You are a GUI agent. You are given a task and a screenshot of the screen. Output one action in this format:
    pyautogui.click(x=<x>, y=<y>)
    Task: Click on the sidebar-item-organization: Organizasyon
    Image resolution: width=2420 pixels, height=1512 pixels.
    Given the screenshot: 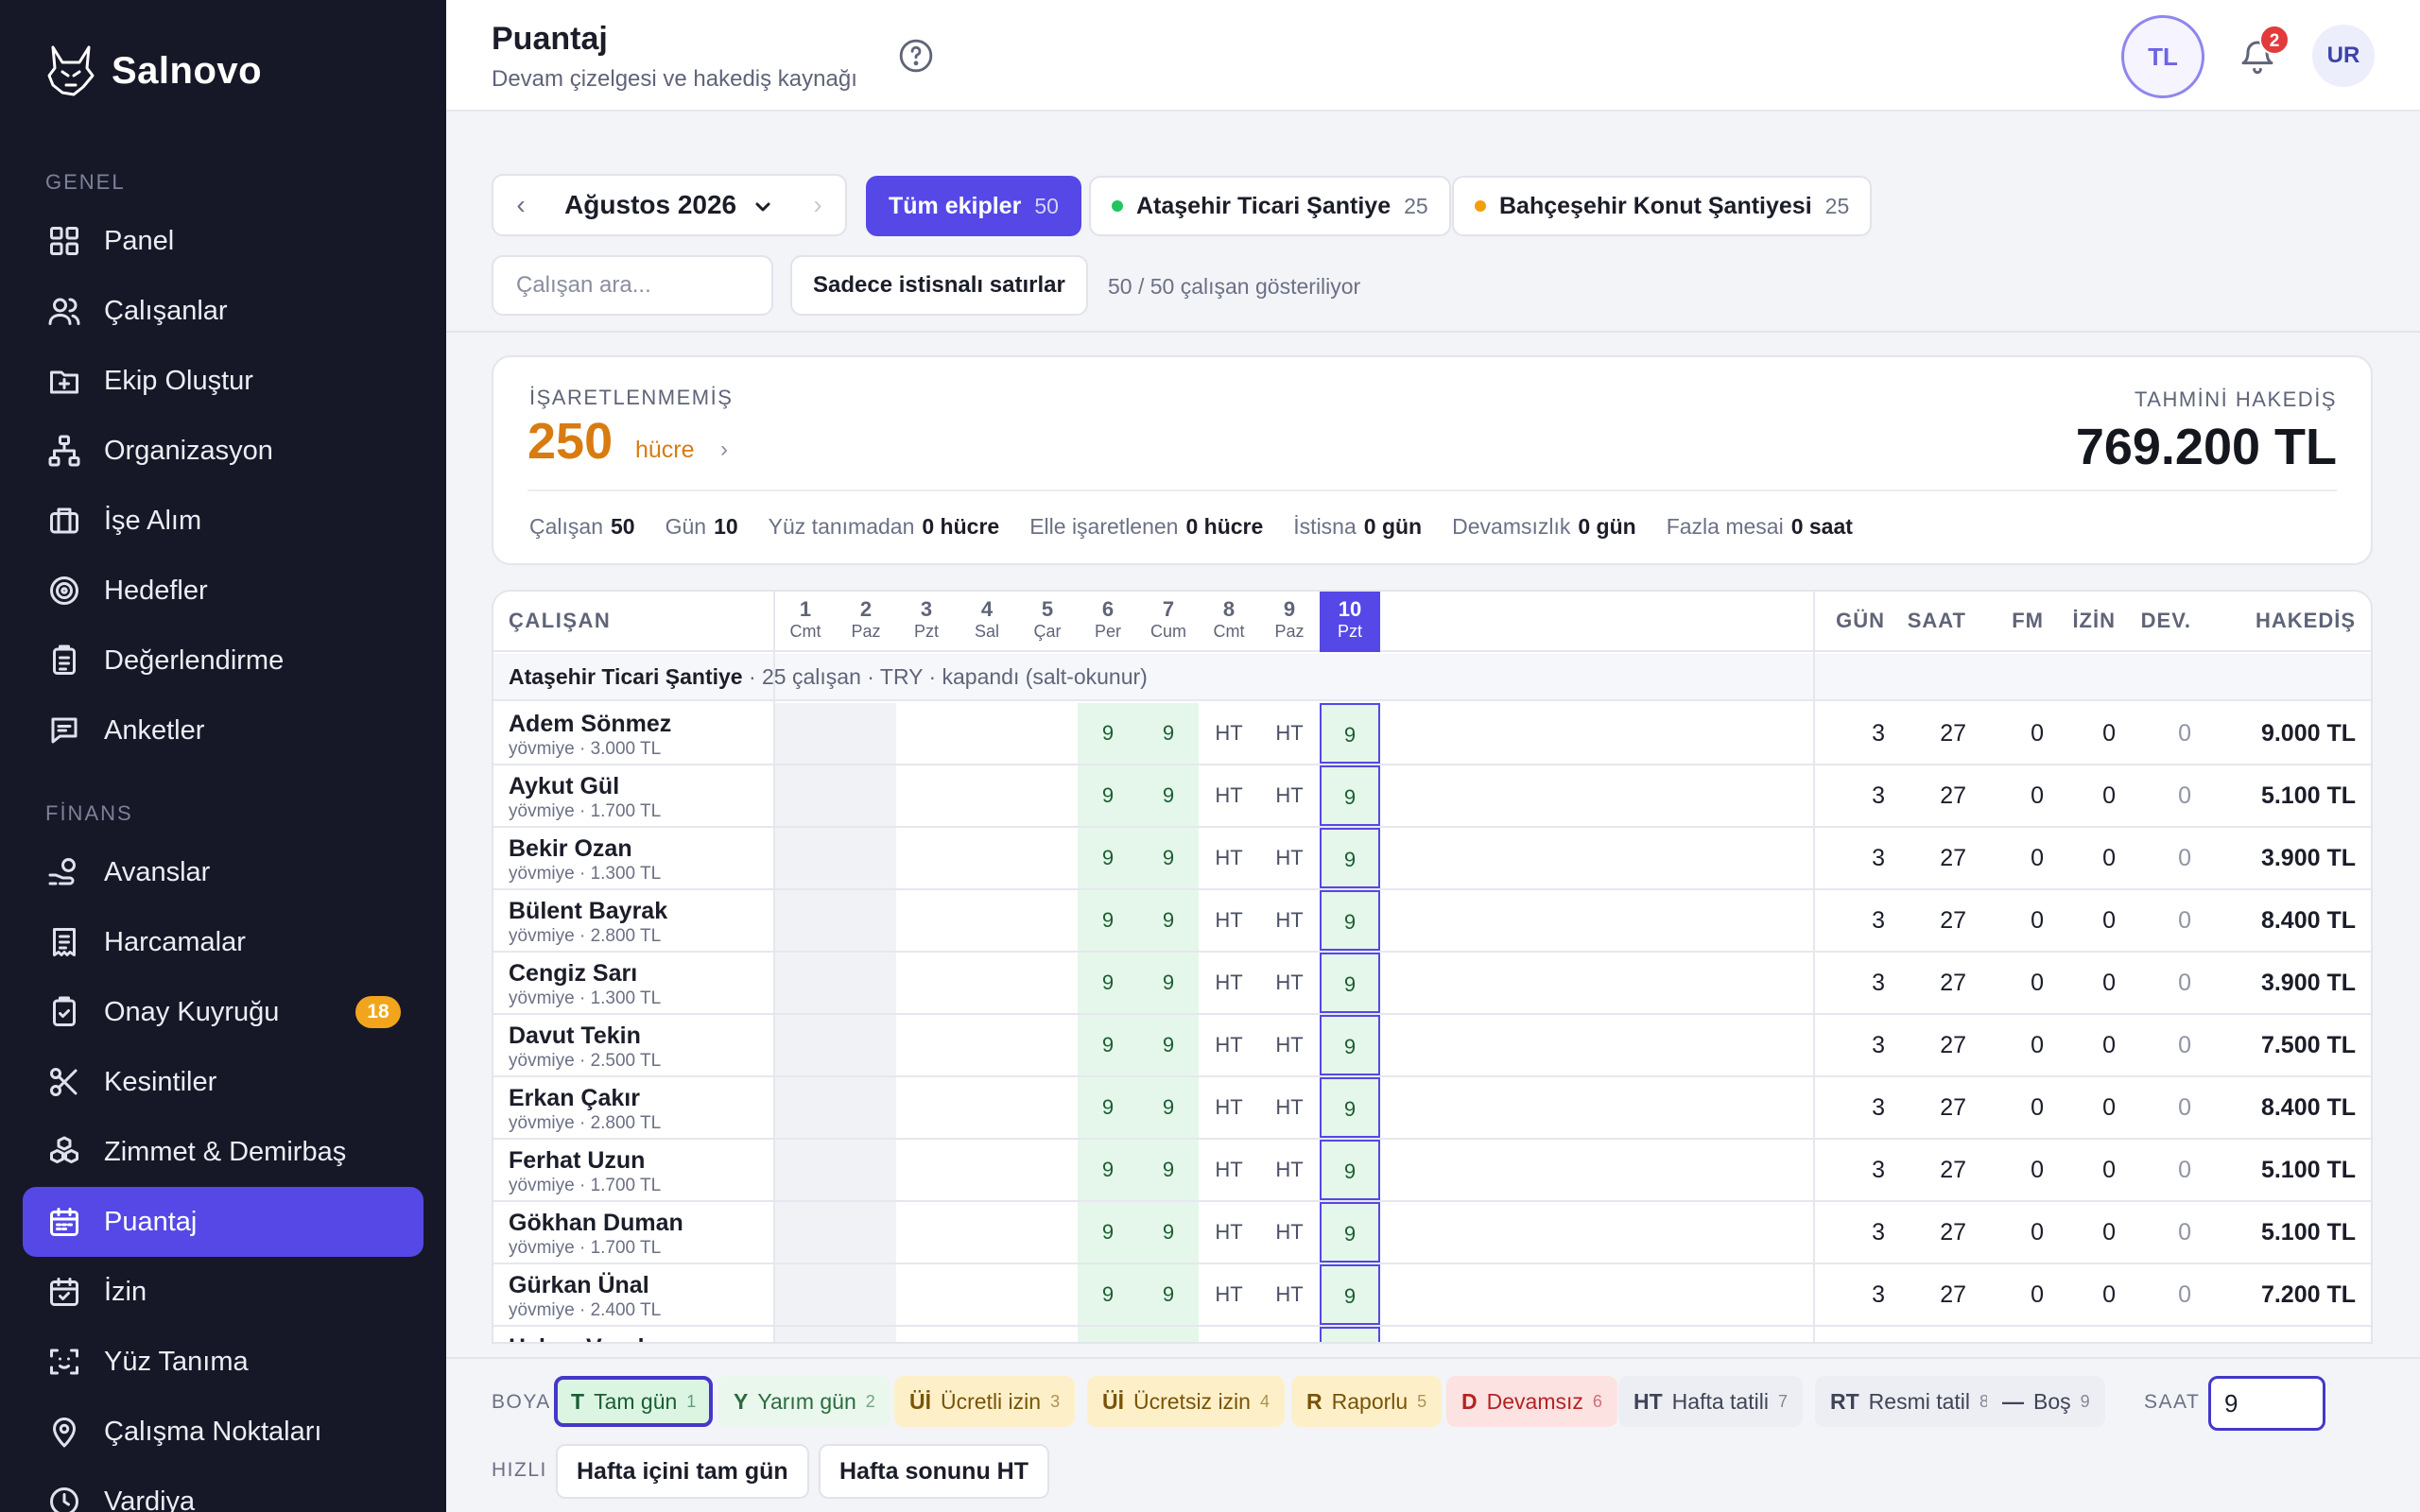 What is the action you would take?
    pyautogui.click(x=223, y=451)
    